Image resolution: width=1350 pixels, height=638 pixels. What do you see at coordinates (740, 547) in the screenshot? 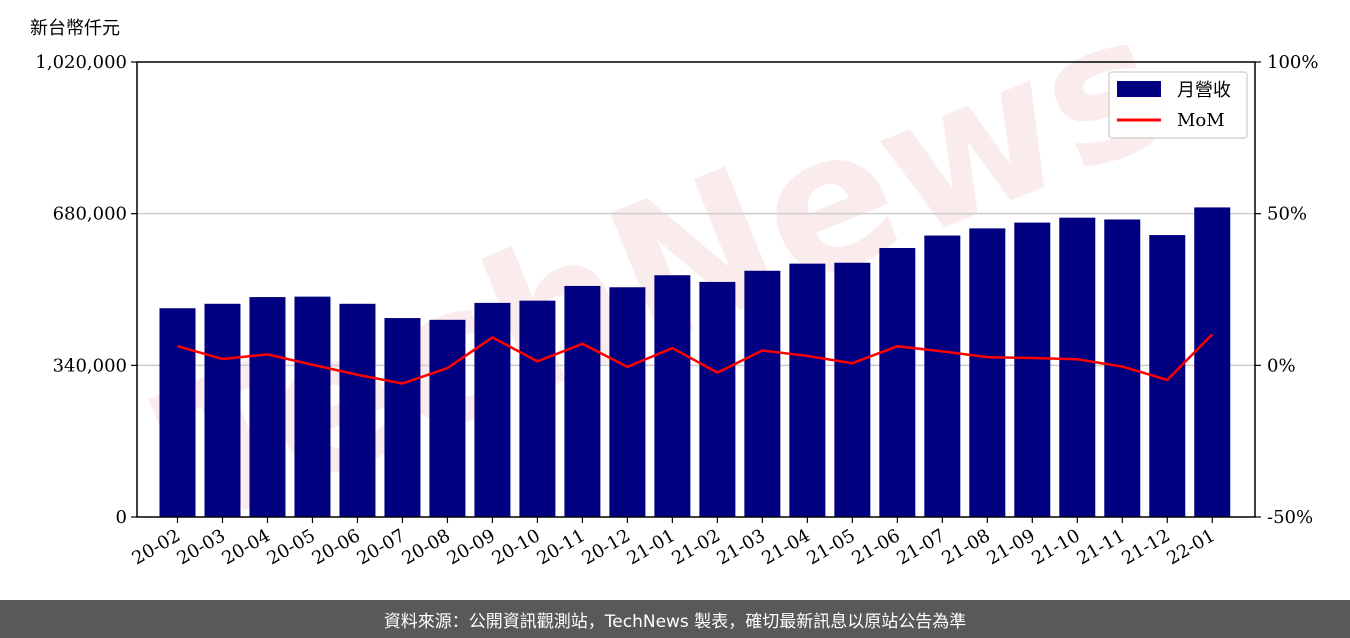
I see `x-tick-label-21-03: 21-03` at bounding box center [740, 547].